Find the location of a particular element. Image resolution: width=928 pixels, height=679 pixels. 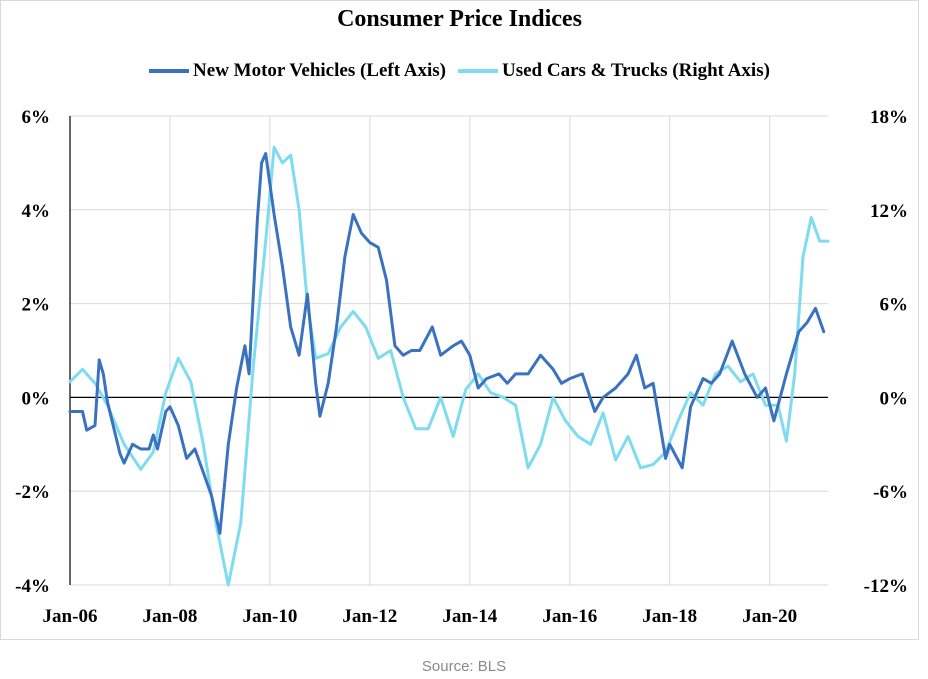

x-tick-label: Jan-12 is located at coordinates (369, 616).